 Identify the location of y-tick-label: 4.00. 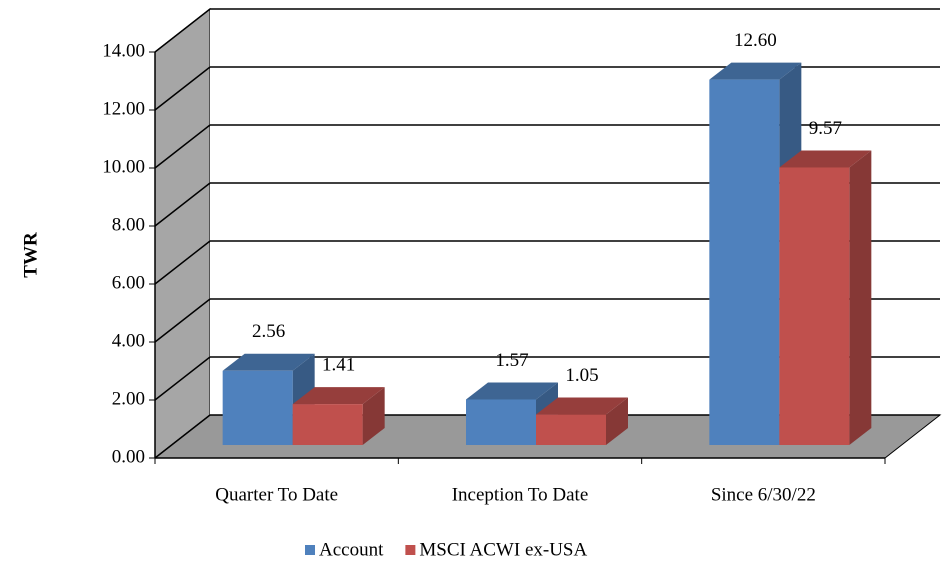
(128, 340).